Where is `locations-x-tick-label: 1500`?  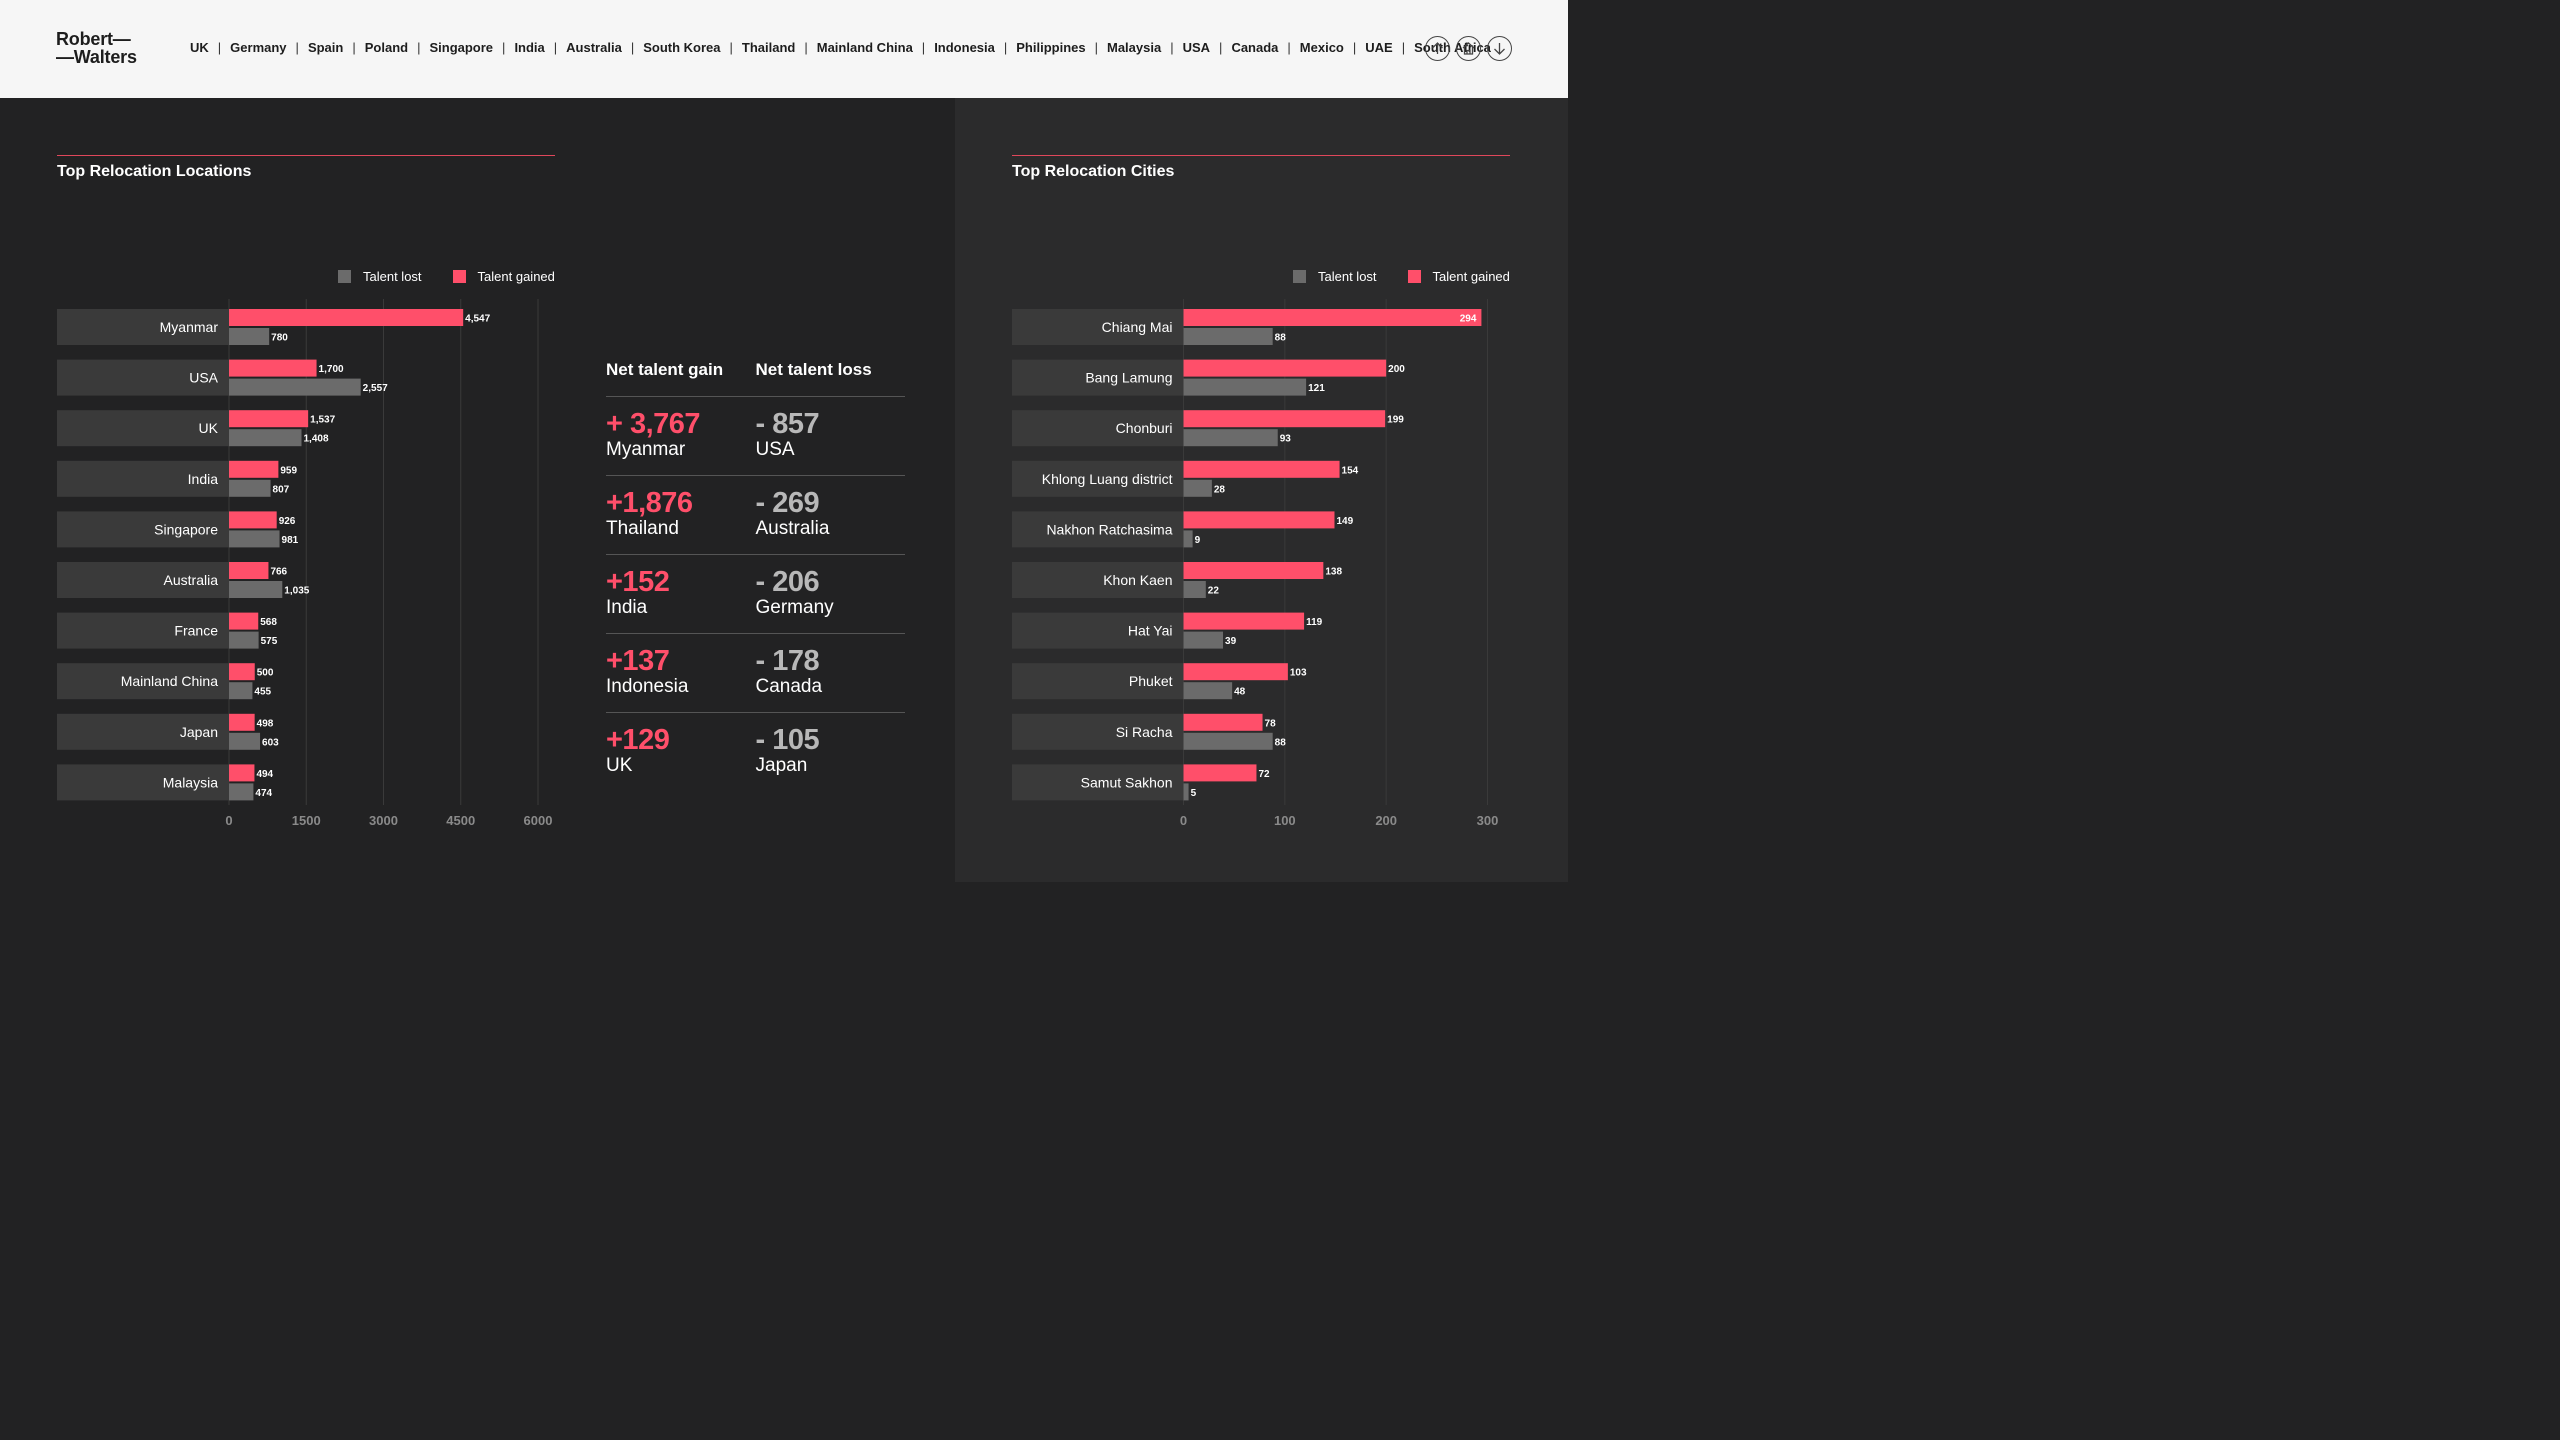 locations-x-tick-label: 1500 is located at coordinates (306, 820).